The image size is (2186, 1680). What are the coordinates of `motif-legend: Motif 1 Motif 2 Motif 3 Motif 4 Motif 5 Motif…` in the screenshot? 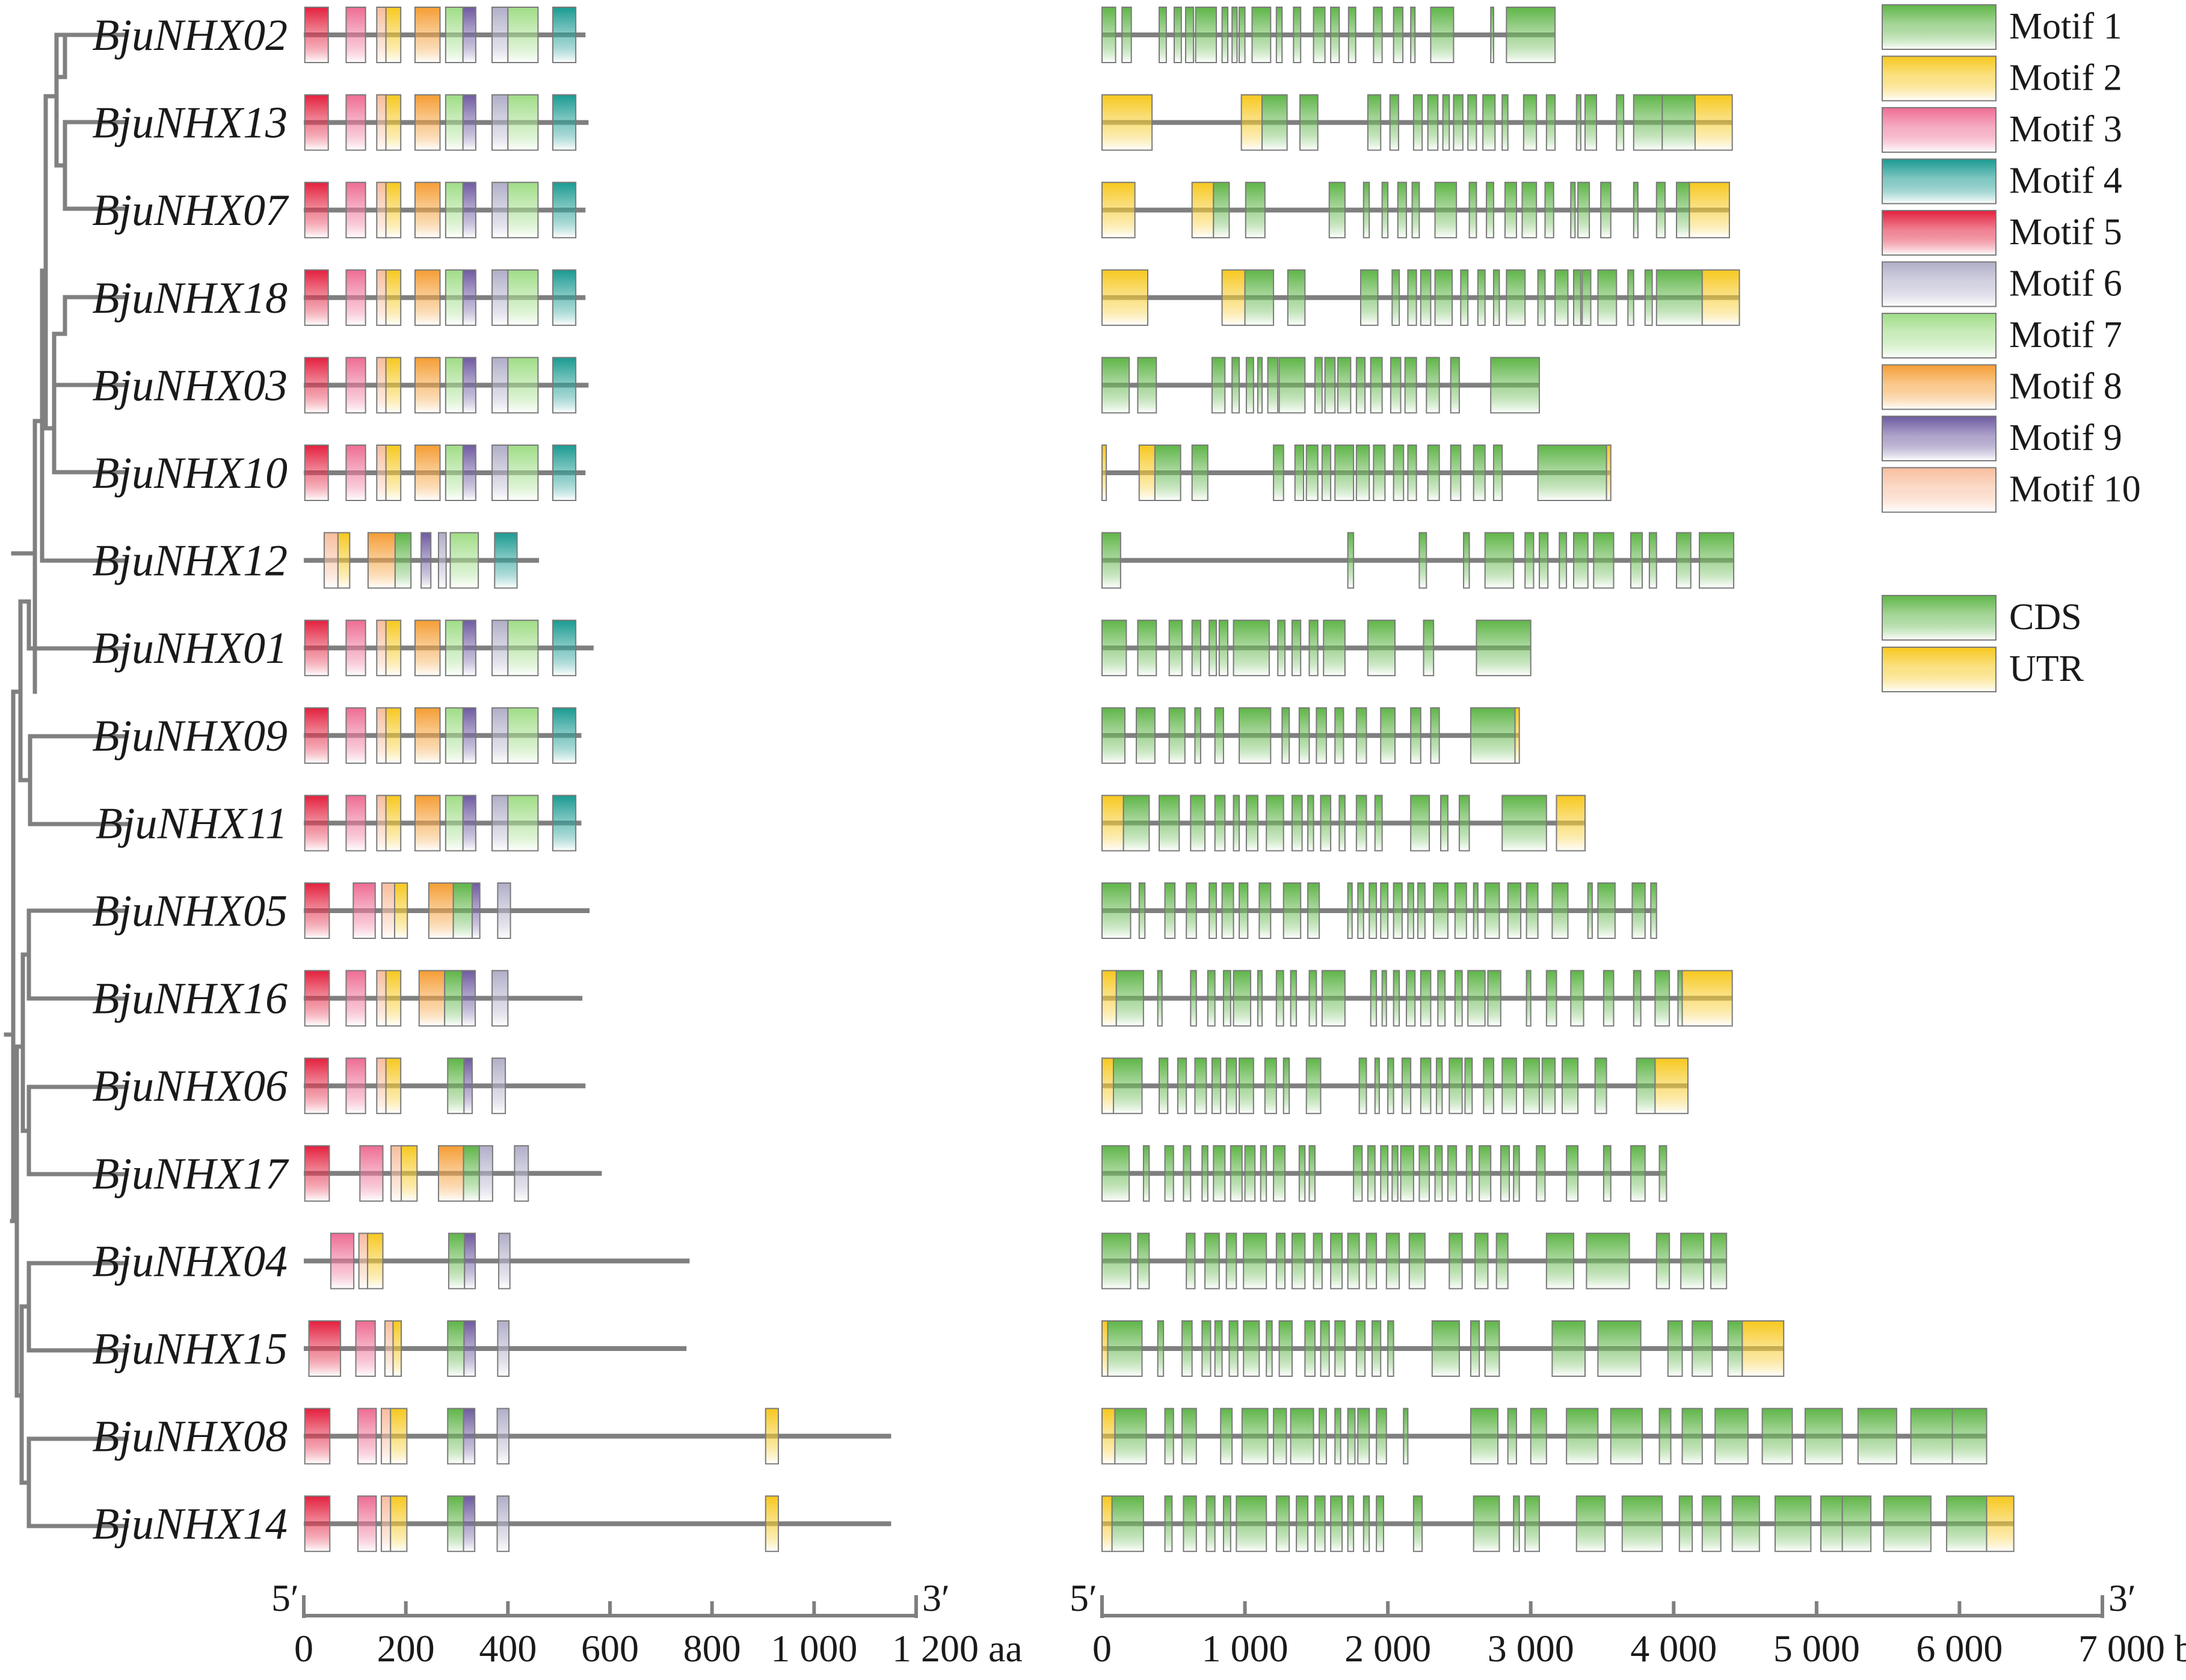 It's located at (2011, 258).